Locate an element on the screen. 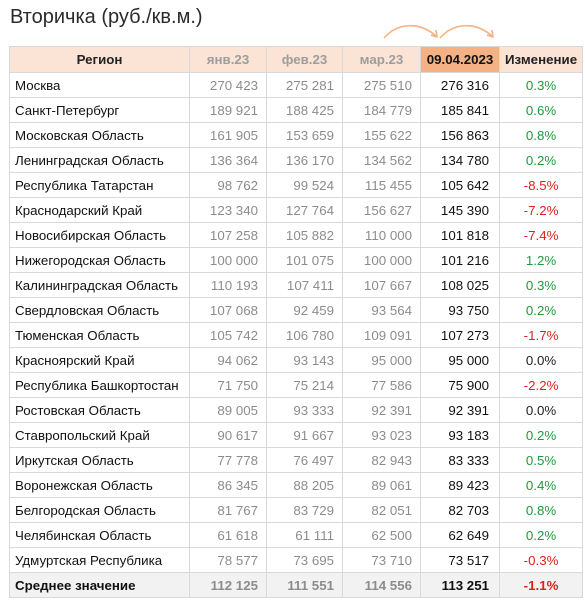 Image resolution: width=585 pixels, height=608 pixels. table-cell-feb: 153 659 is located at coordinates (304, 135).